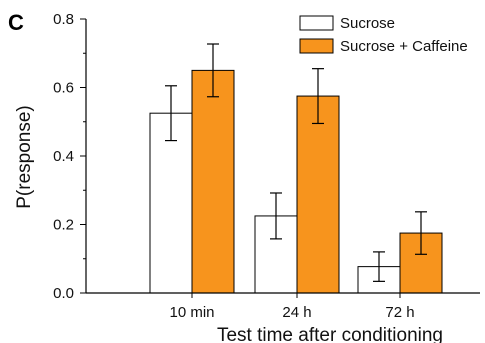 This screenshot has width=485, height=343. Describe the element at coordinates (399, 312) in the screenshot. I see `x-tick-label: 72 h` at that location.